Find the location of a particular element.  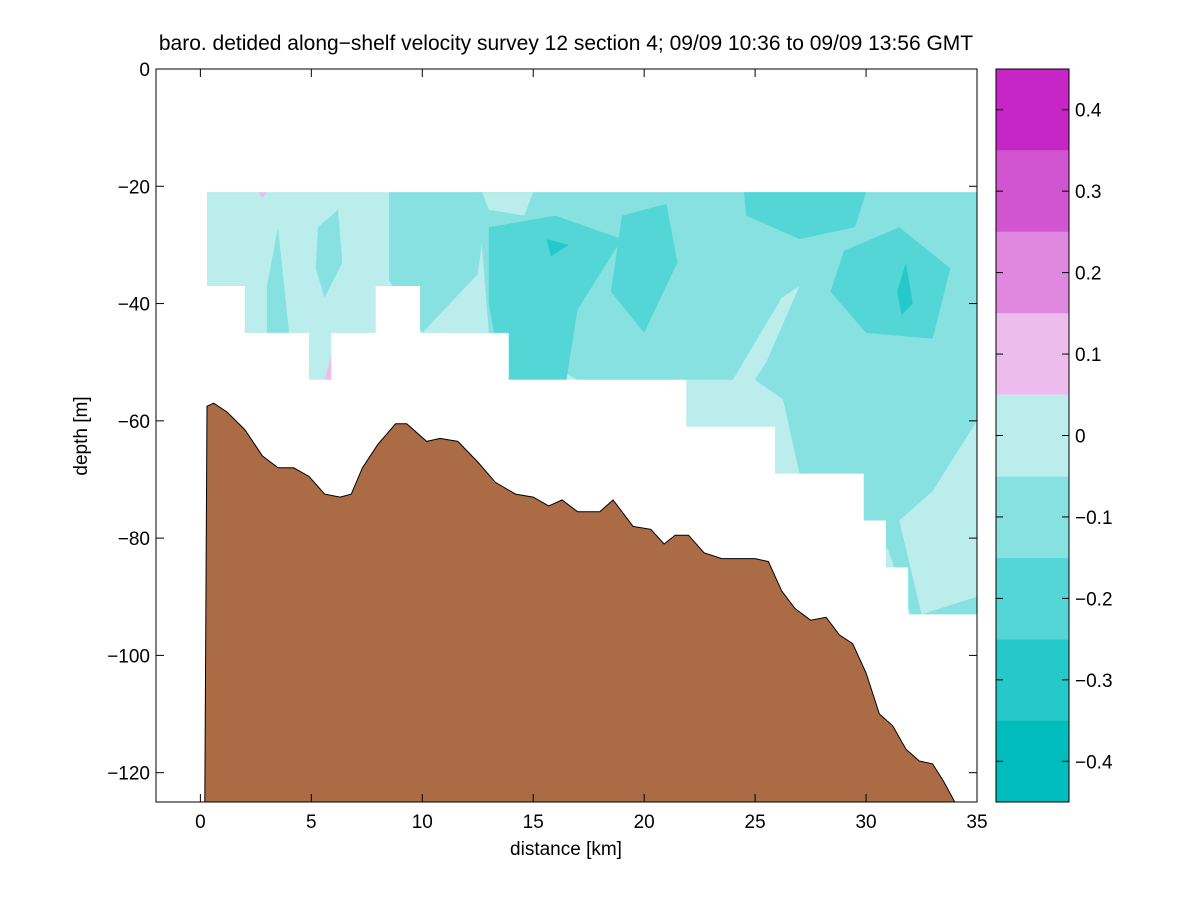

x-tick-label: 25 is located at coordinates (755, 822).